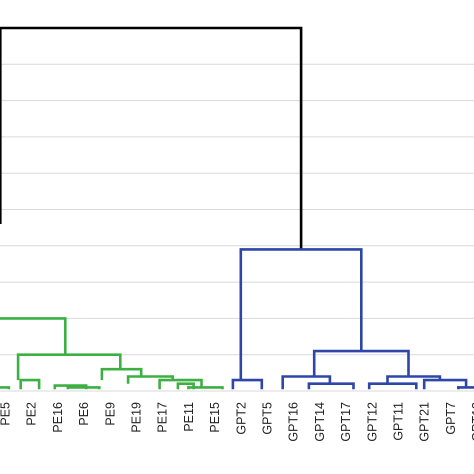 This screenshot has width=474, height=474. I want to click on x-tick-label: PE16, so click(58, 417).